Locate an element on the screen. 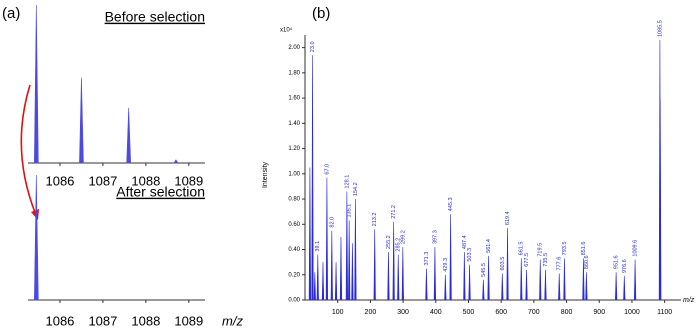 The width and height of the screenshot is (700, 332). x-tick-label: 400 is located at coordinates (436, 312).